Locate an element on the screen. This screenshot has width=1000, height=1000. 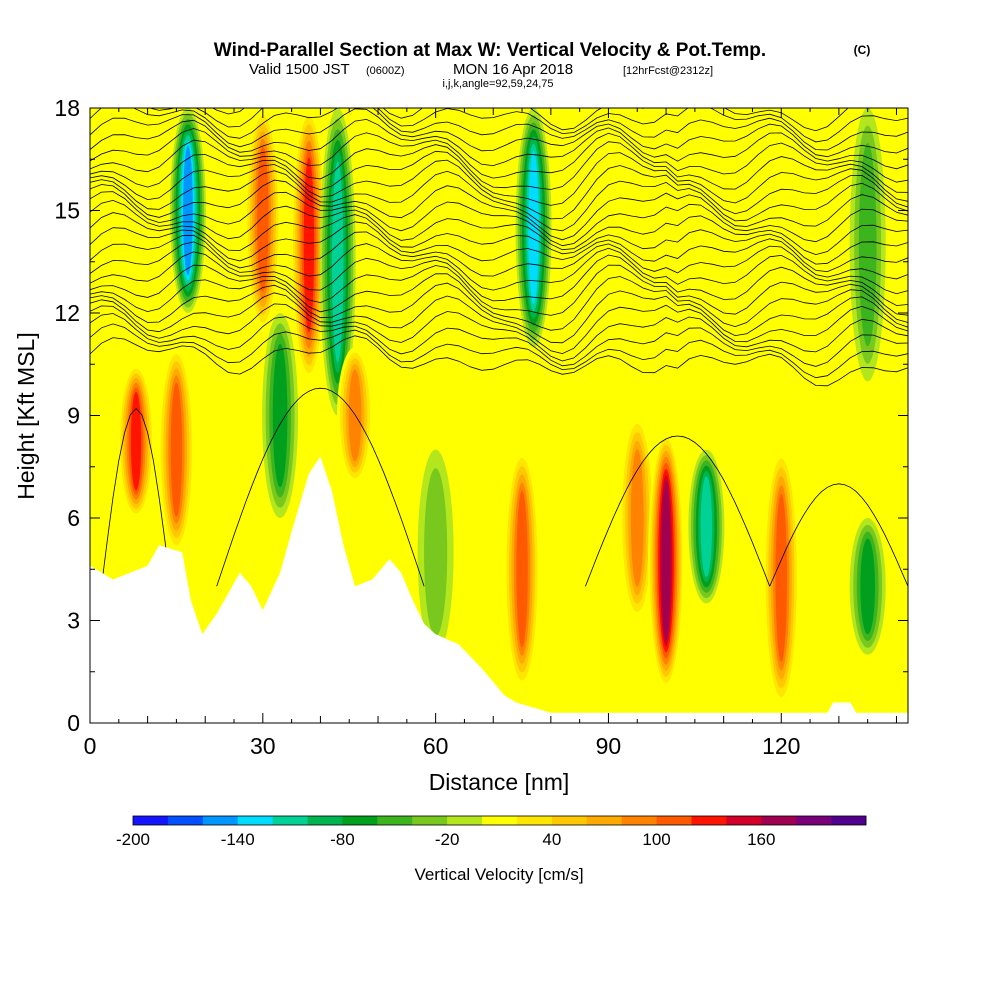
y-axis-label: Height [Kft MSL] is located at coordinates (26, 415).